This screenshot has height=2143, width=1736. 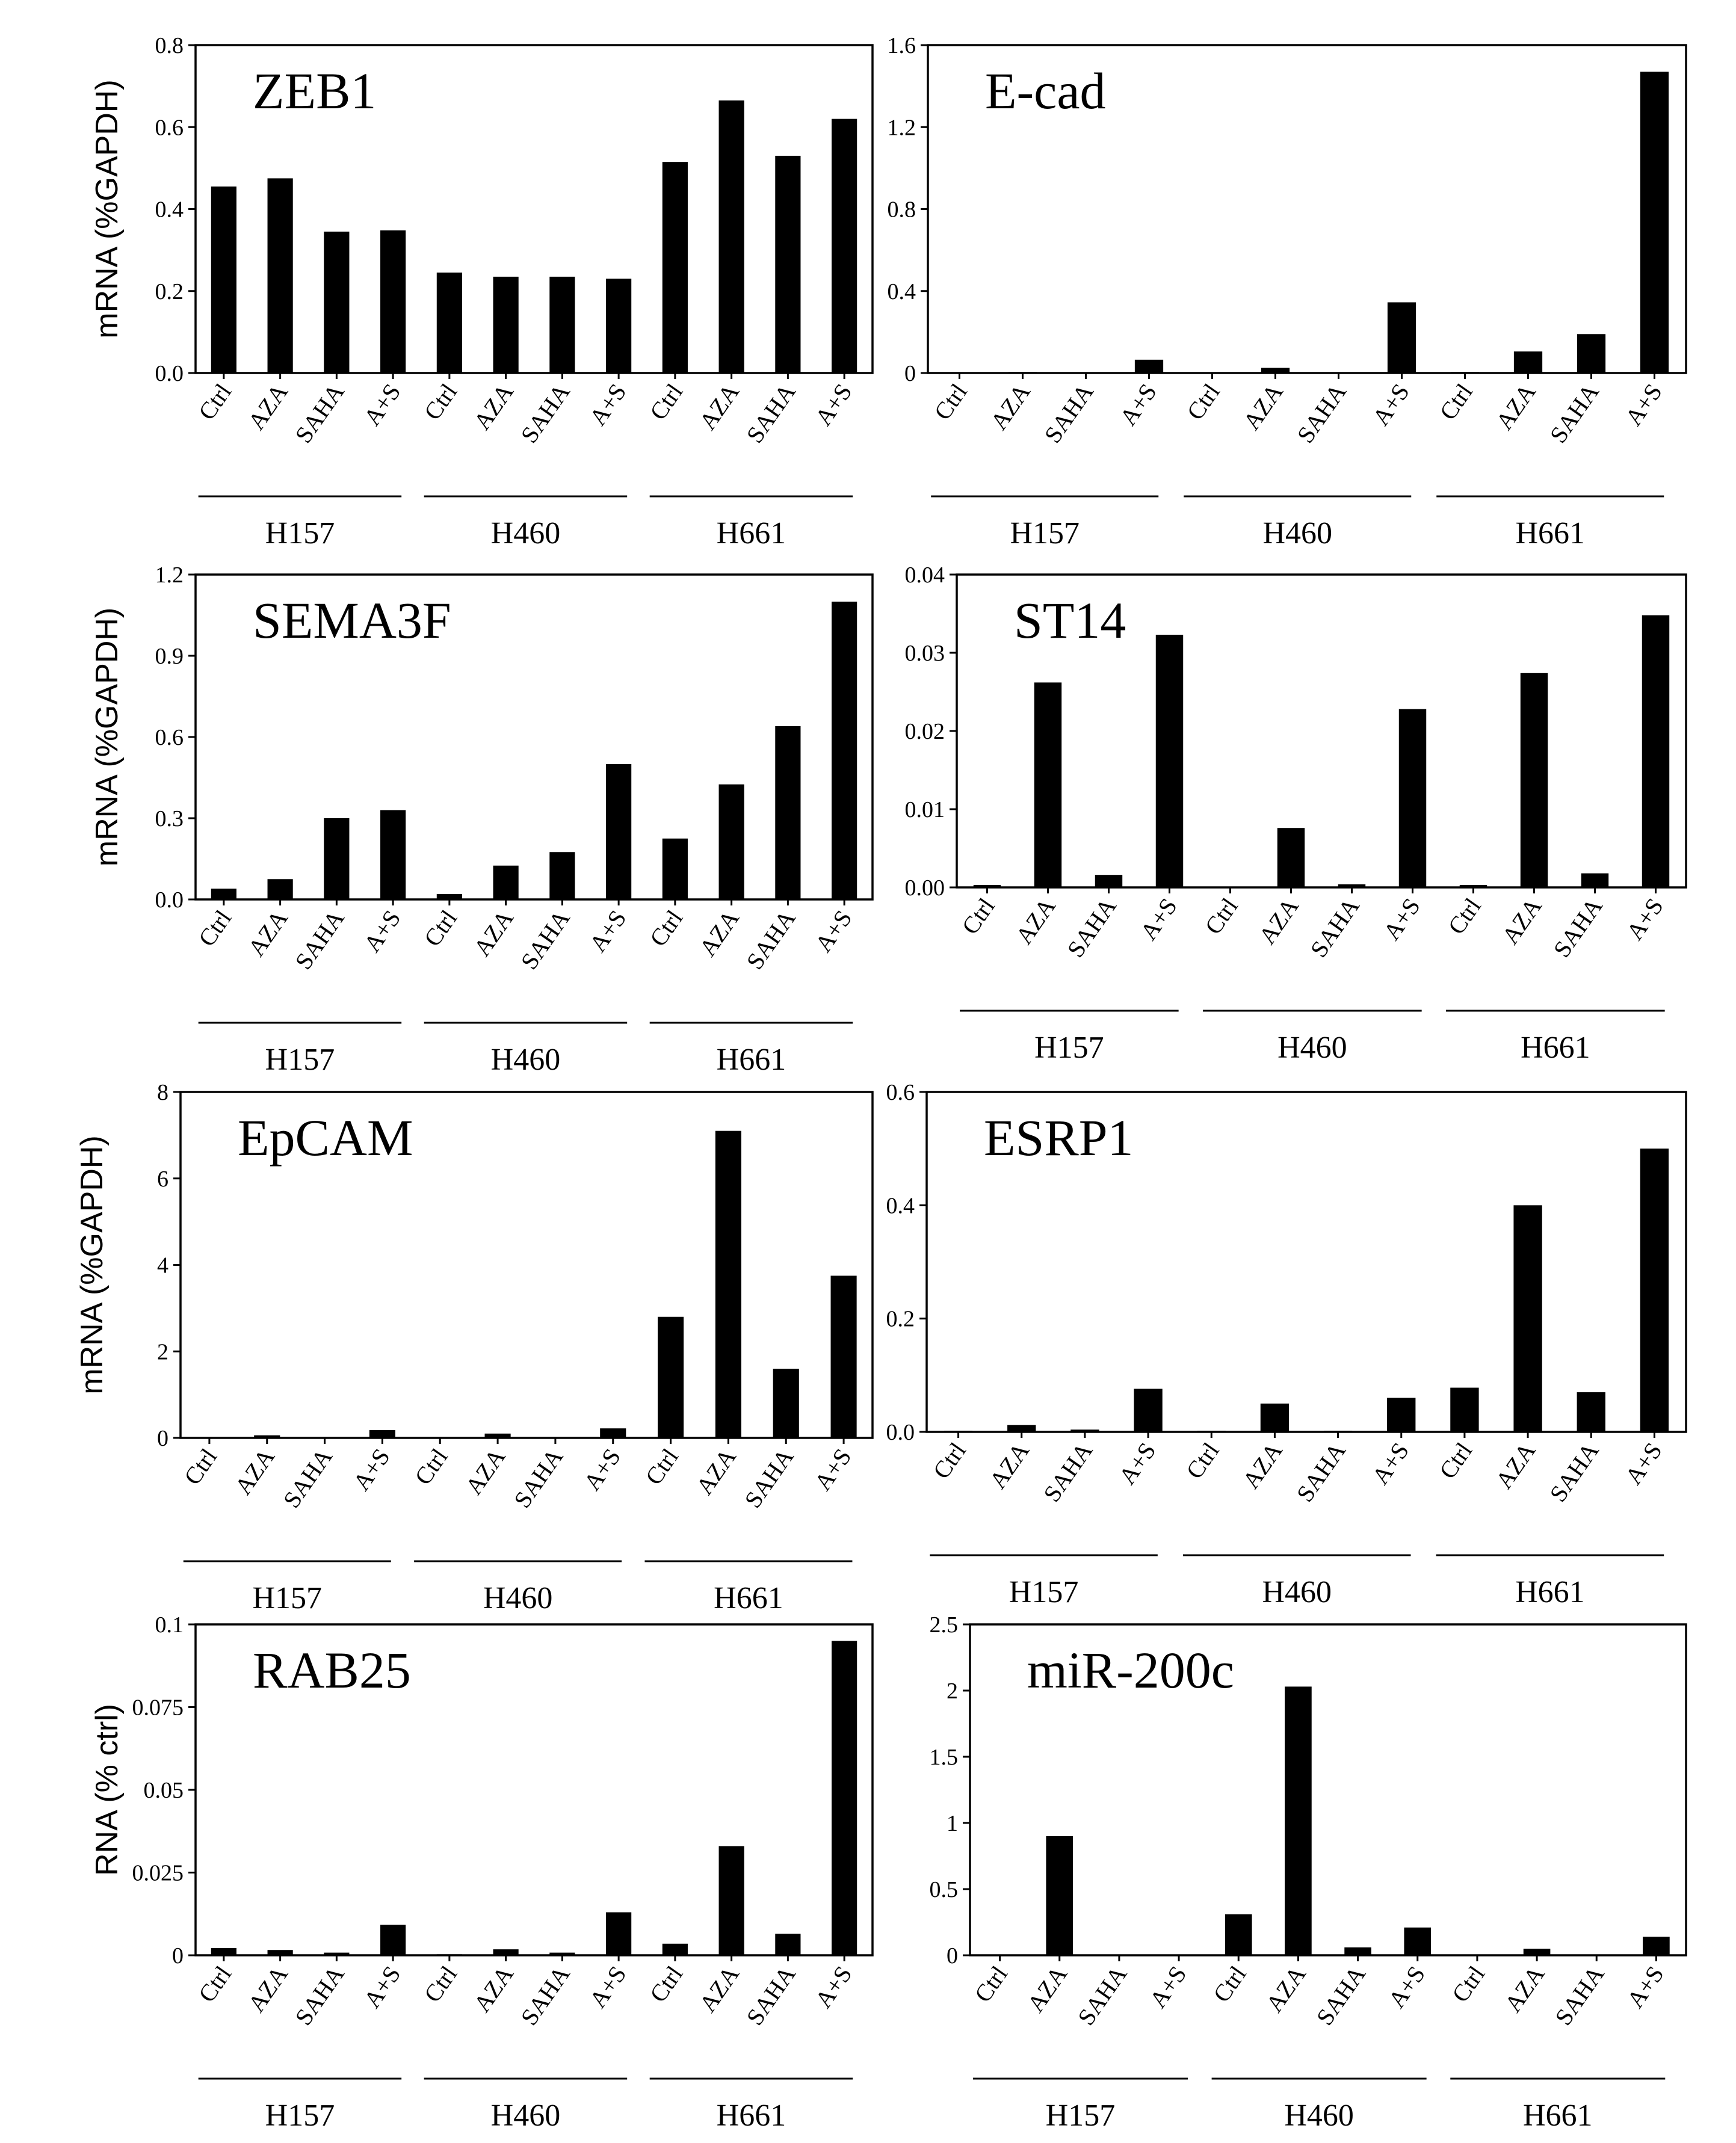 I want to click on y-tick-label: 0.3, so click(x=169, y=818).